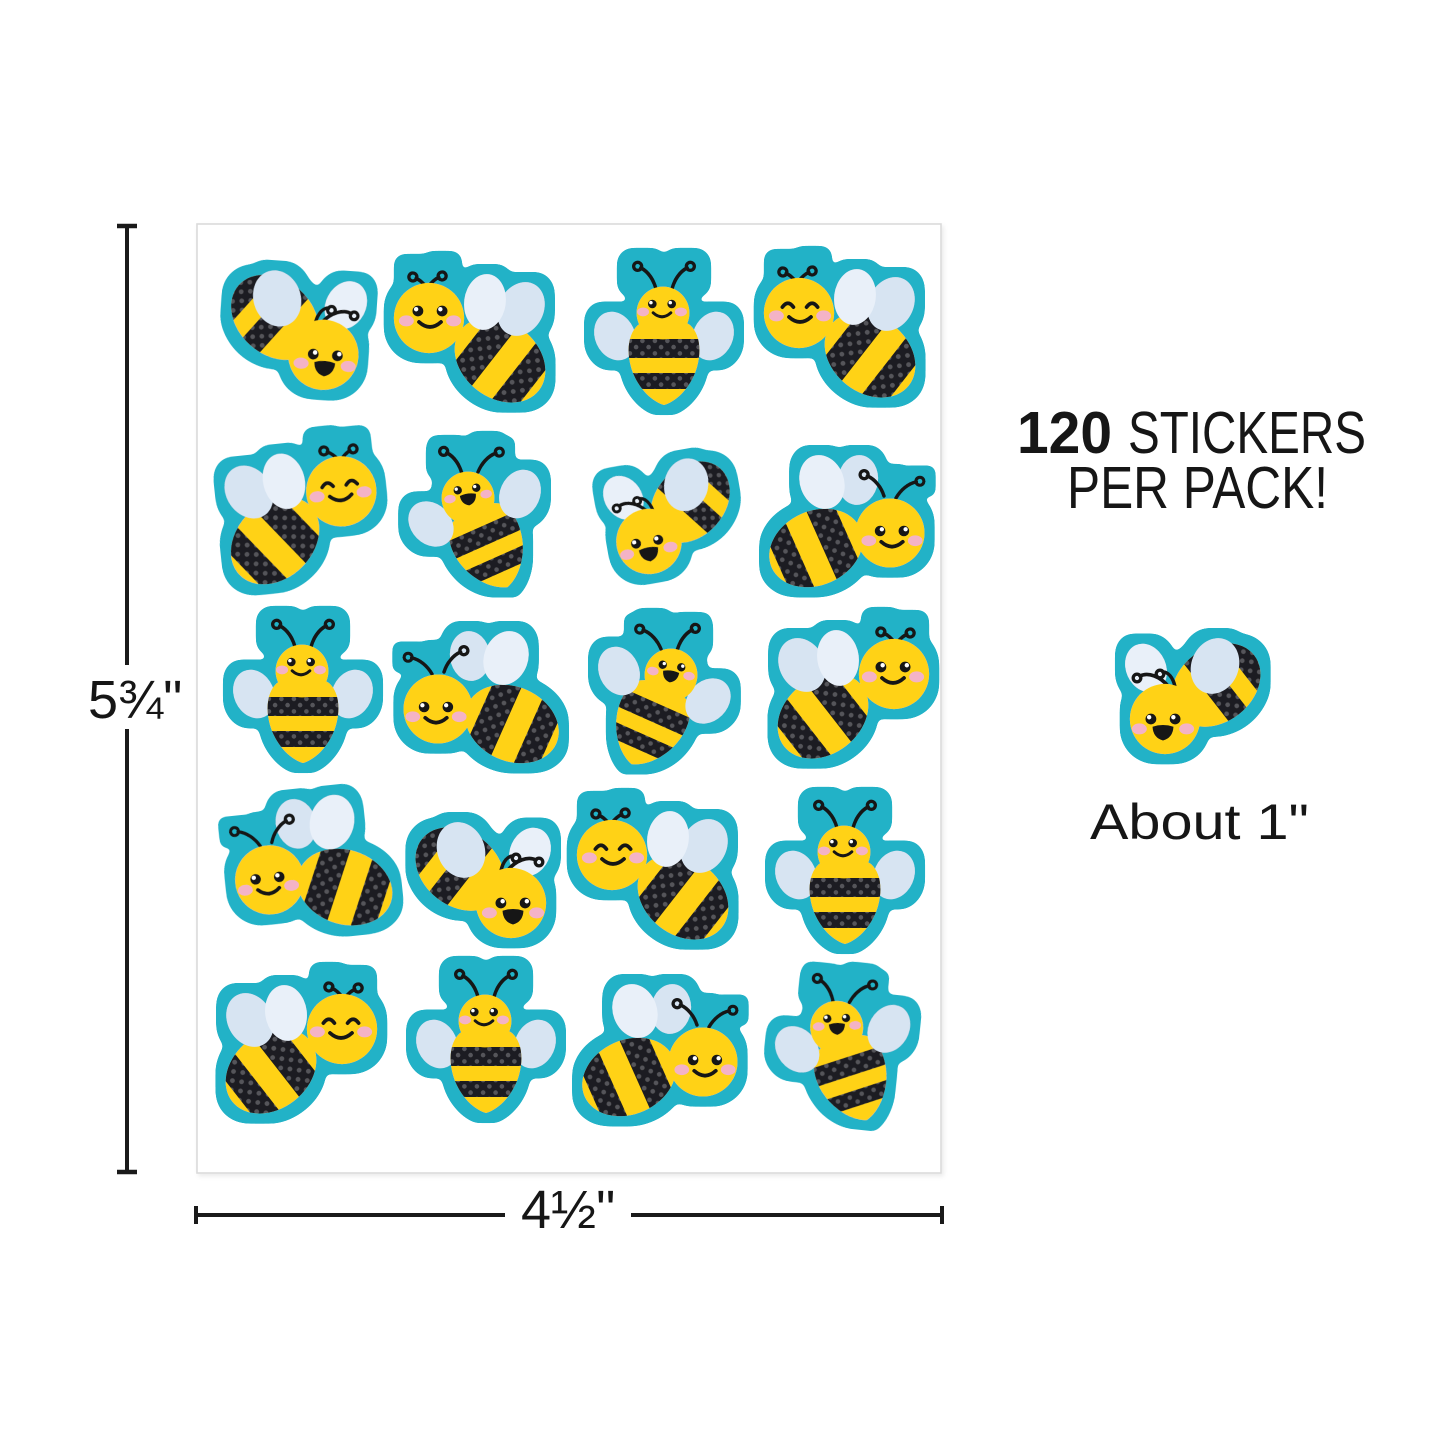 This screenshot has height=1445, width=1445. What do you see at coordinates (1247, 433) in the screenshot?
I see `svg-text: STICKERS` at bounding box center [1247, 433].